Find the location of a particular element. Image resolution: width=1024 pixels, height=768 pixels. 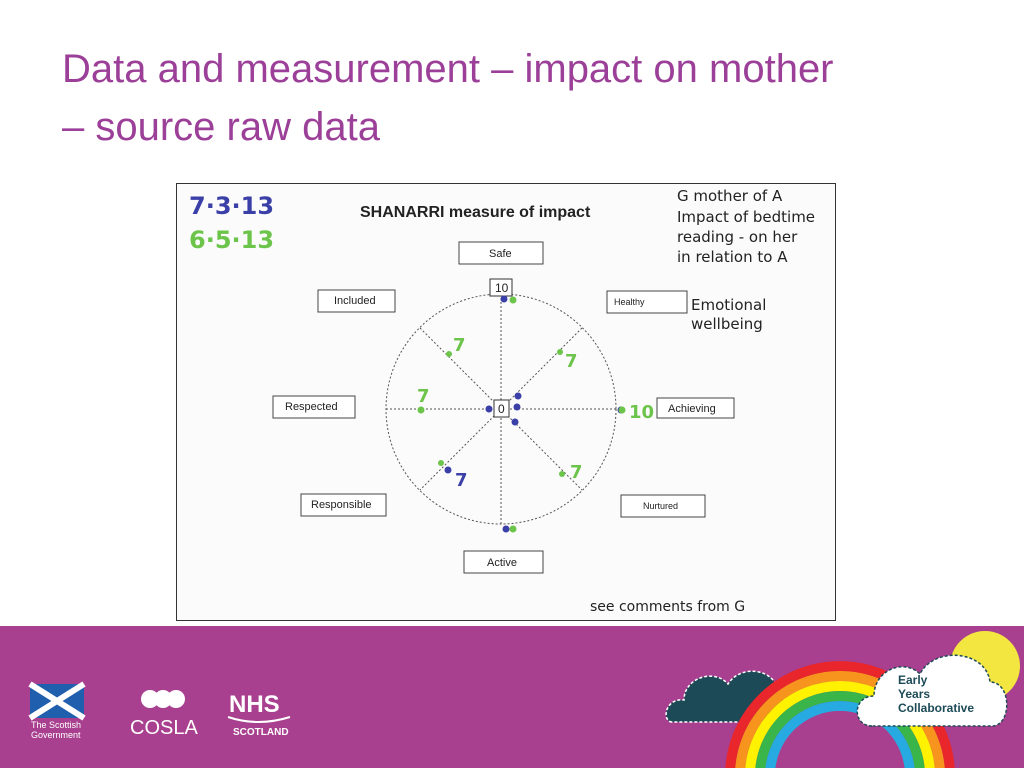

label-box-respected is located at coordinates (314, 407).